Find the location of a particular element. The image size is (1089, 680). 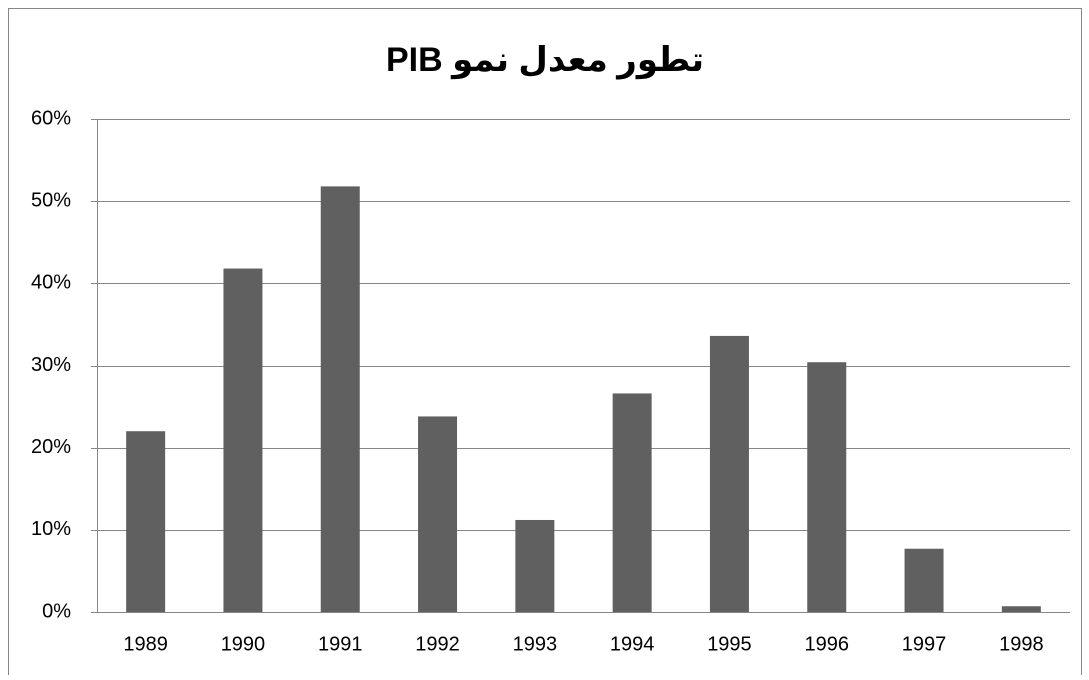

x-tick-label: 1995 is located at coordinates (729, 644).